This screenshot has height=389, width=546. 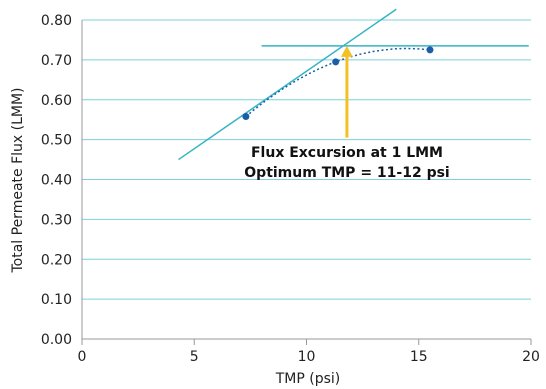 What do you see at coordinates (419, 357) in the screenshot?
I see `x-tick-label: 15` at bounding box center [419, 357].